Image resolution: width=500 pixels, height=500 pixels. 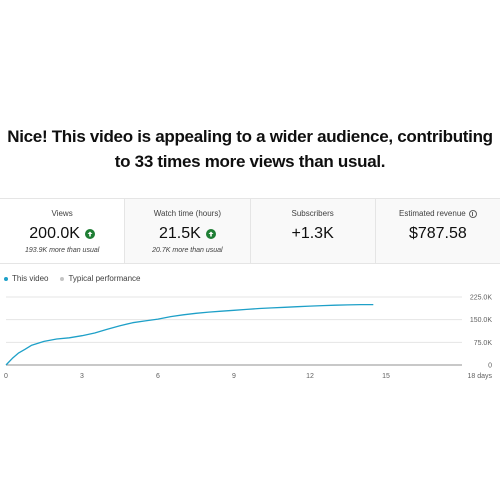 I want to click on metric-label-views: Views, so click(x=62, y=213).